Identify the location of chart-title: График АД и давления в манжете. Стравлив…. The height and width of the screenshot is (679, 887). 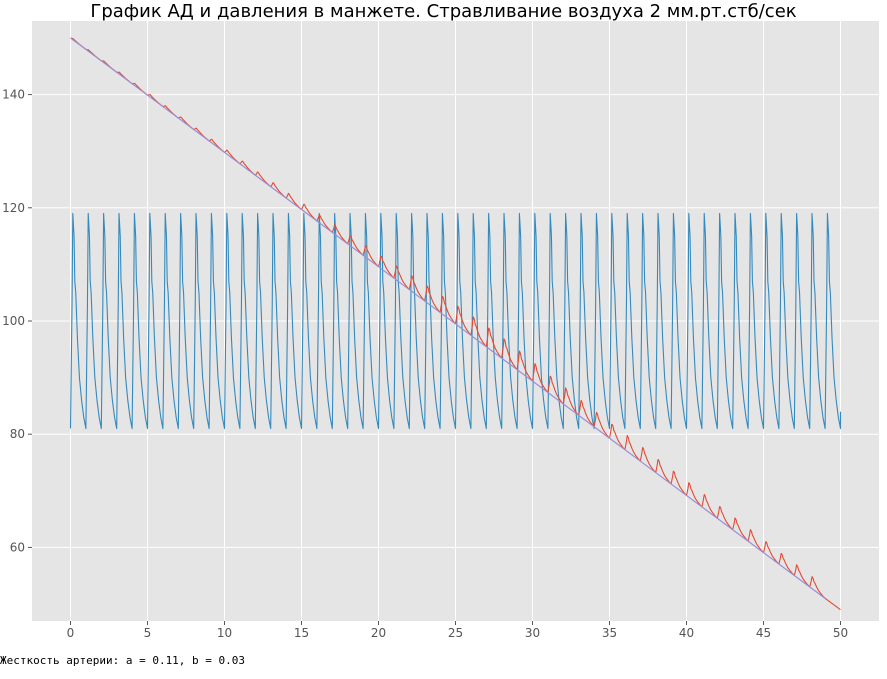
(443, 11).